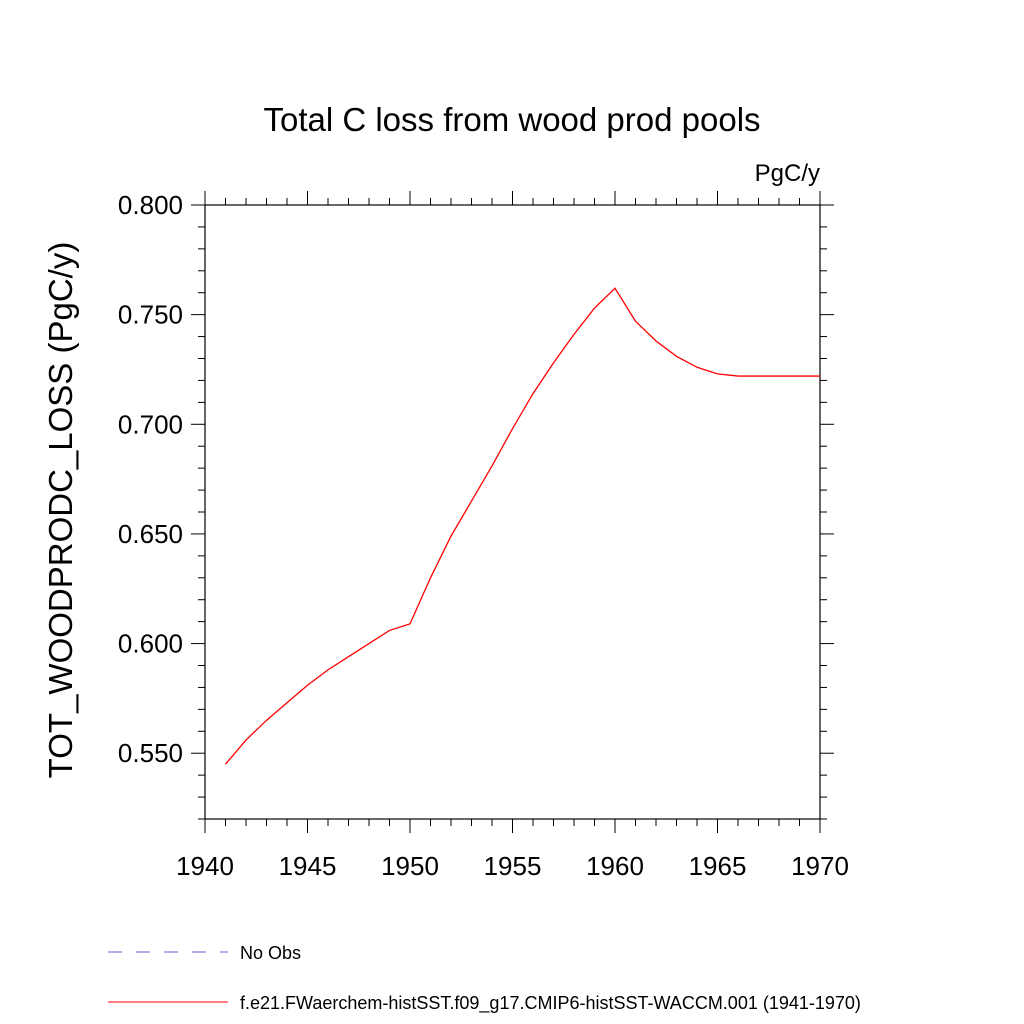  I want to click on y-tick-label: 0.700, so click(150, 424).